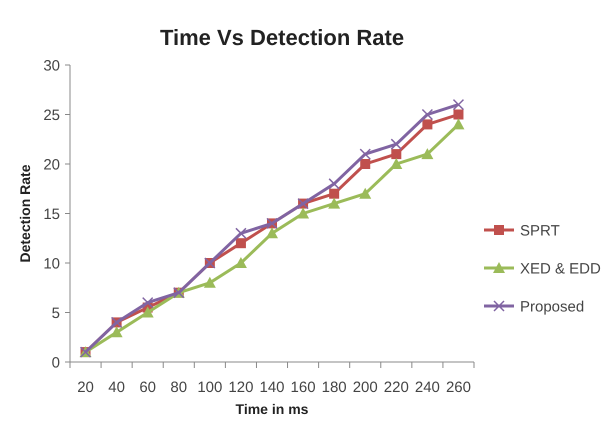 The height and width of the screenshot is (434, 614). Describe the element at coordinates (241, 387) in the screenshot. I see `x-tick-label: 120` at that location.